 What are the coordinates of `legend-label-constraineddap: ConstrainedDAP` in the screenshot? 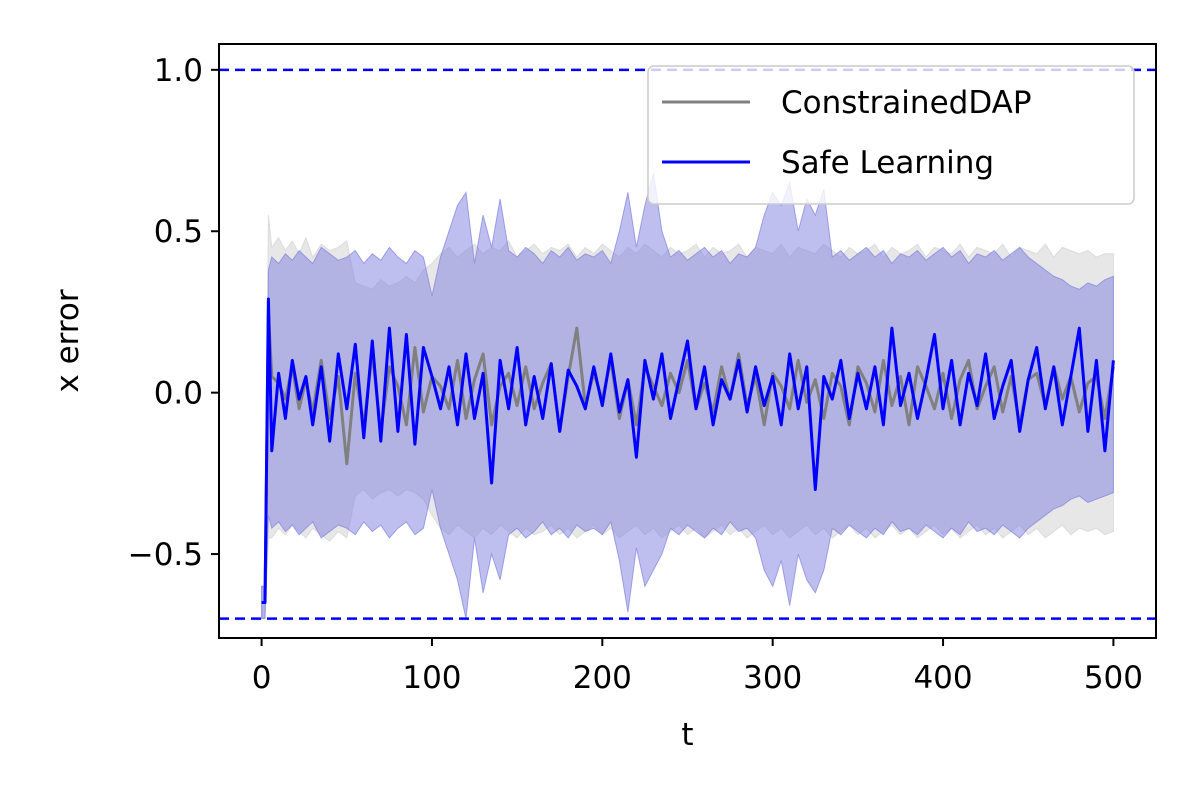 It's located at (906, 103).